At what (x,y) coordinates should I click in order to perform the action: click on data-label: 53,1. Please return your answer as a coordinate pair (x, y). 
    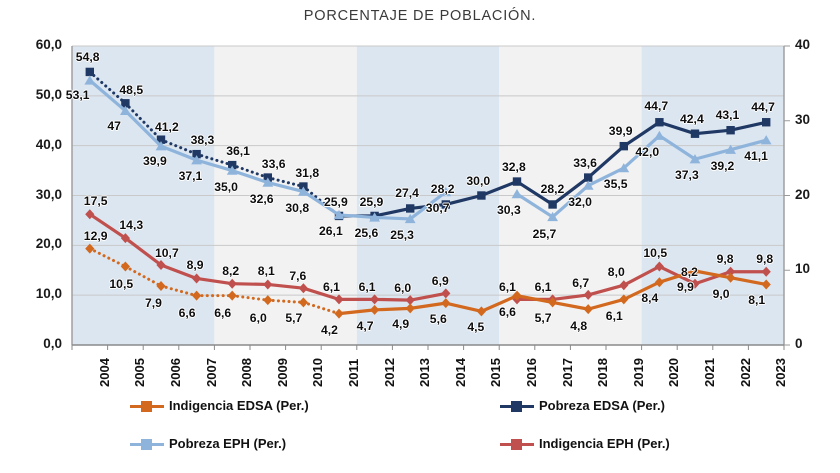
    Looking at the image, I should click on (77, 95).